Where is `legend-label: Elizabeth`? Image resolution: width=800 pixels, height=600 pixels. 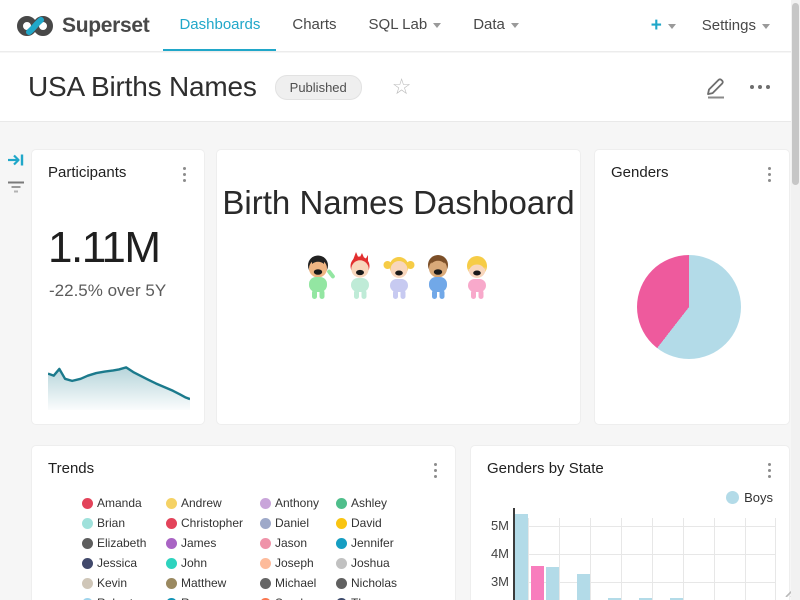 legend-label: Elizabeth is located at coordinates (122, 543).